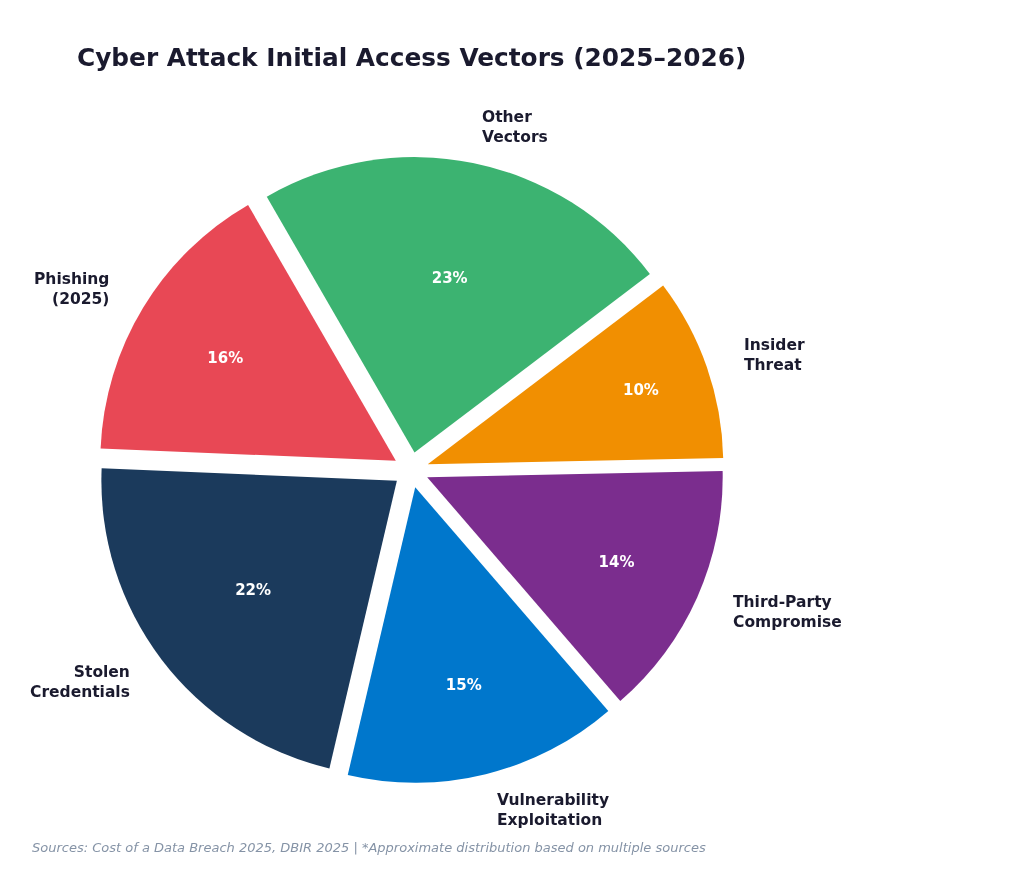  I want to click on data-label: 10%, so click(640, 389).